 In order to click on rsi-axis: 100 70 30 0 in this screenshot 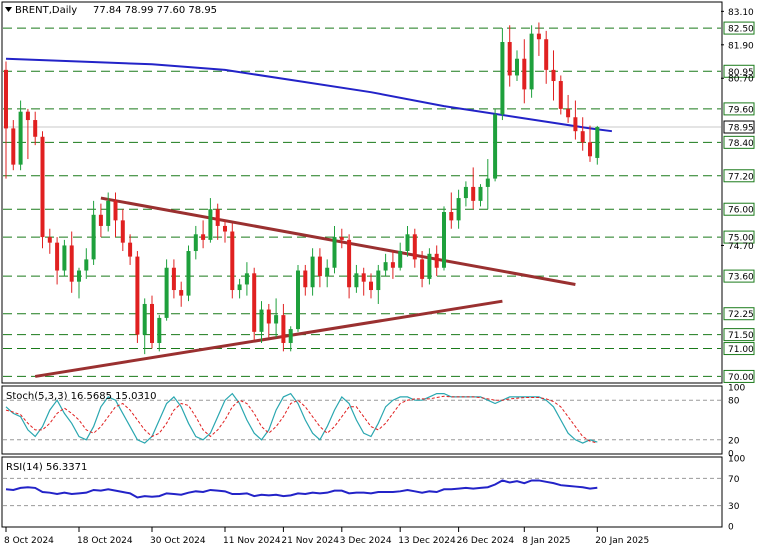, I will do `click(736, 494)`.